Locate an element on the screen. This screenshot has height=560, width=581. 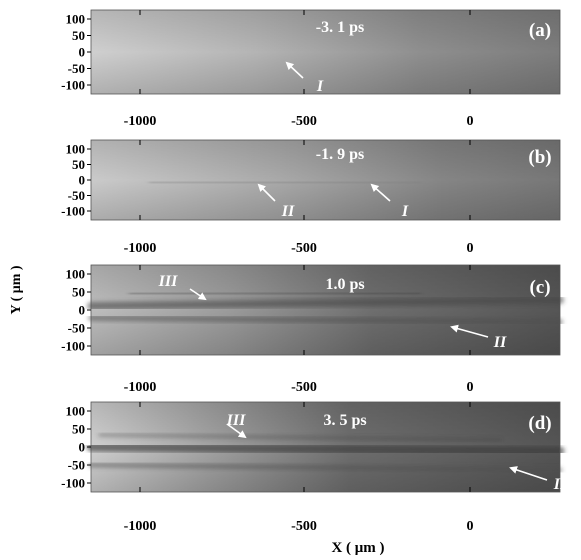
panel-label: (b) is located at coordinates (539, 157).